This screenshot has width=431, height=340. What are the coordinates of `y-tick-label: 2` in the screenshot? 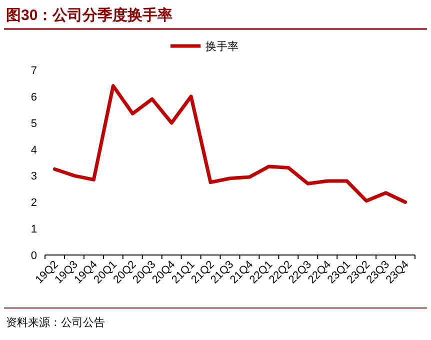 It's located at (33, 203).